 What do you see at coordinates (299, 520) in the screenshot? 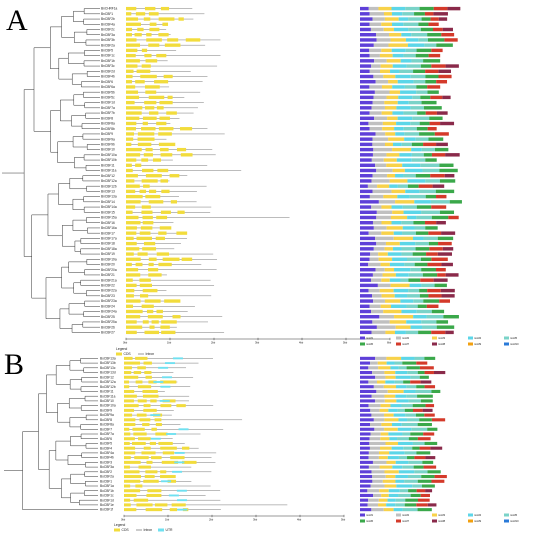
I see `axis-tick-label: 4kb` at bounding box center [299, 520].